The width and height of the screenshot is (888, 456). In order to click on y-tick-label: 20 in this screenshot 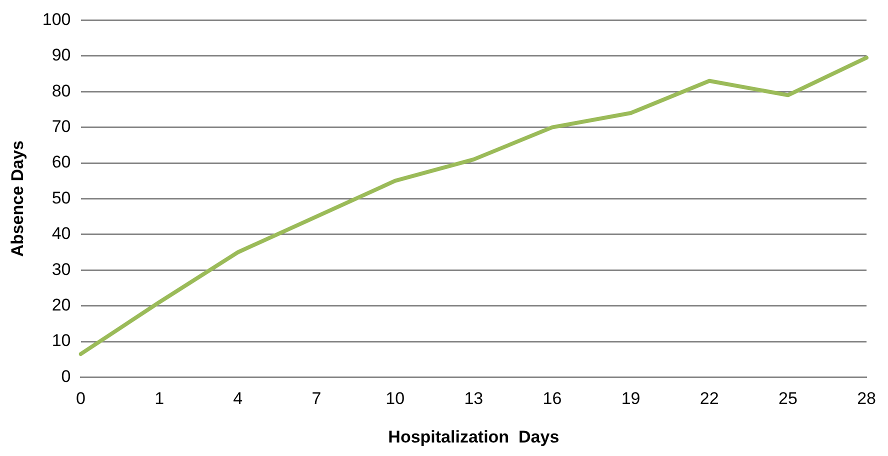, I will do `click(61, 304)`.